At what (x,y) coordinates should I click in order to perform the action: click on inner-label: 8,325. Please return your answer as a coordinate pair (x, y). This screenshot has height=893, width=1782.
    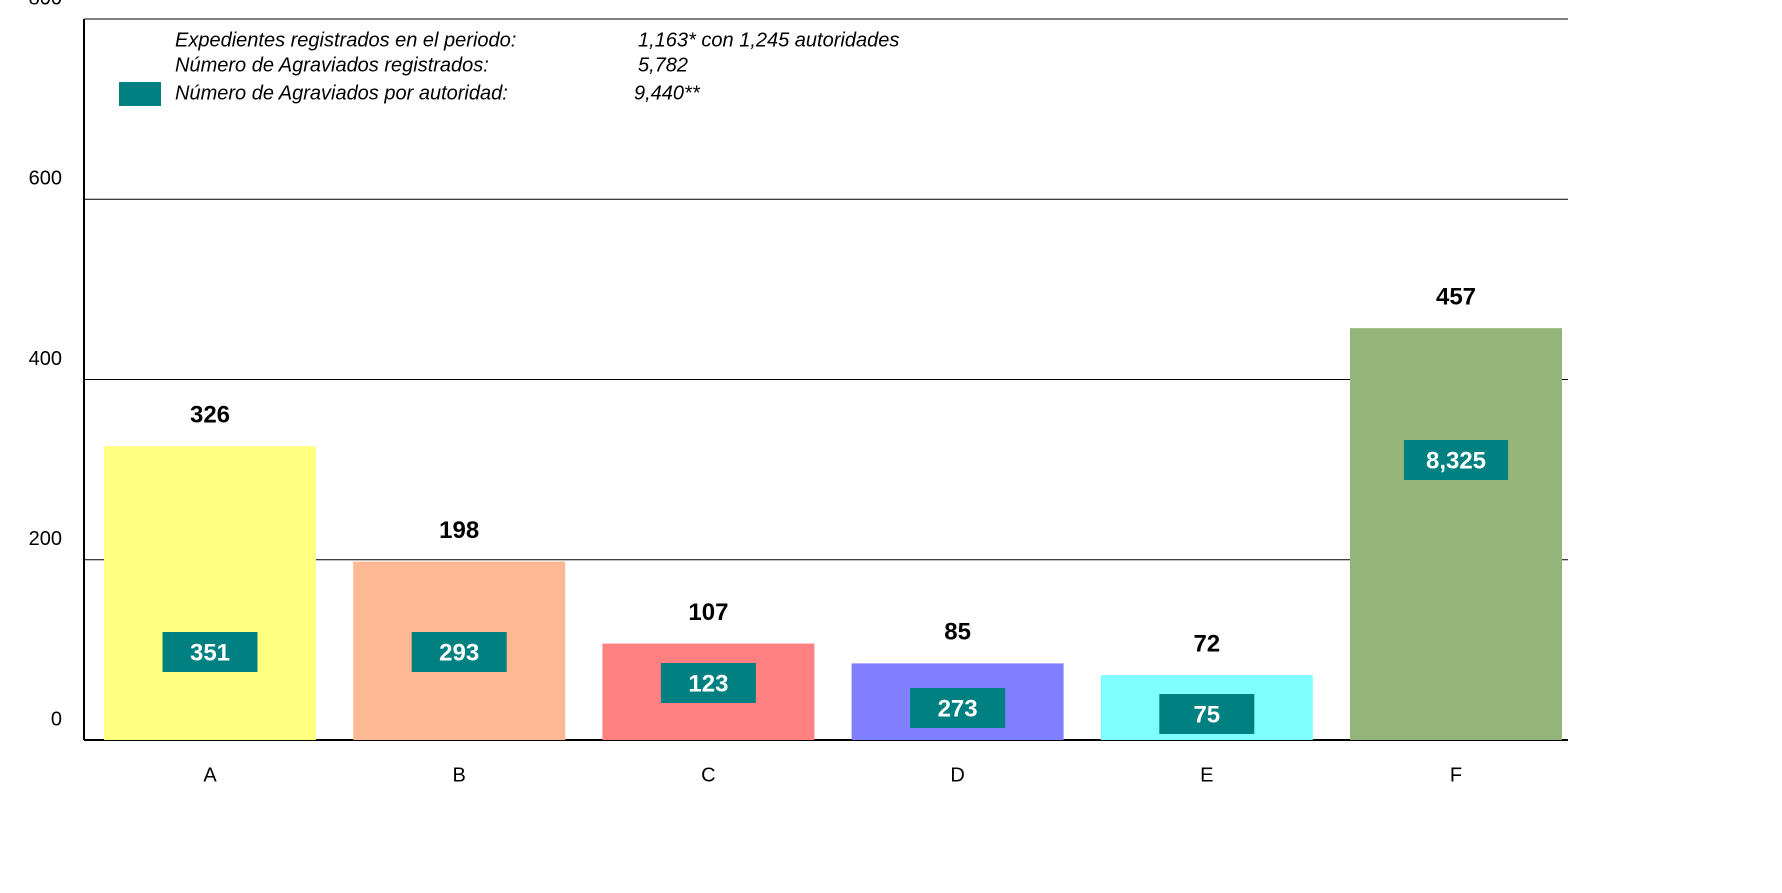
    Looking at the image, I should click on (1456, 460).